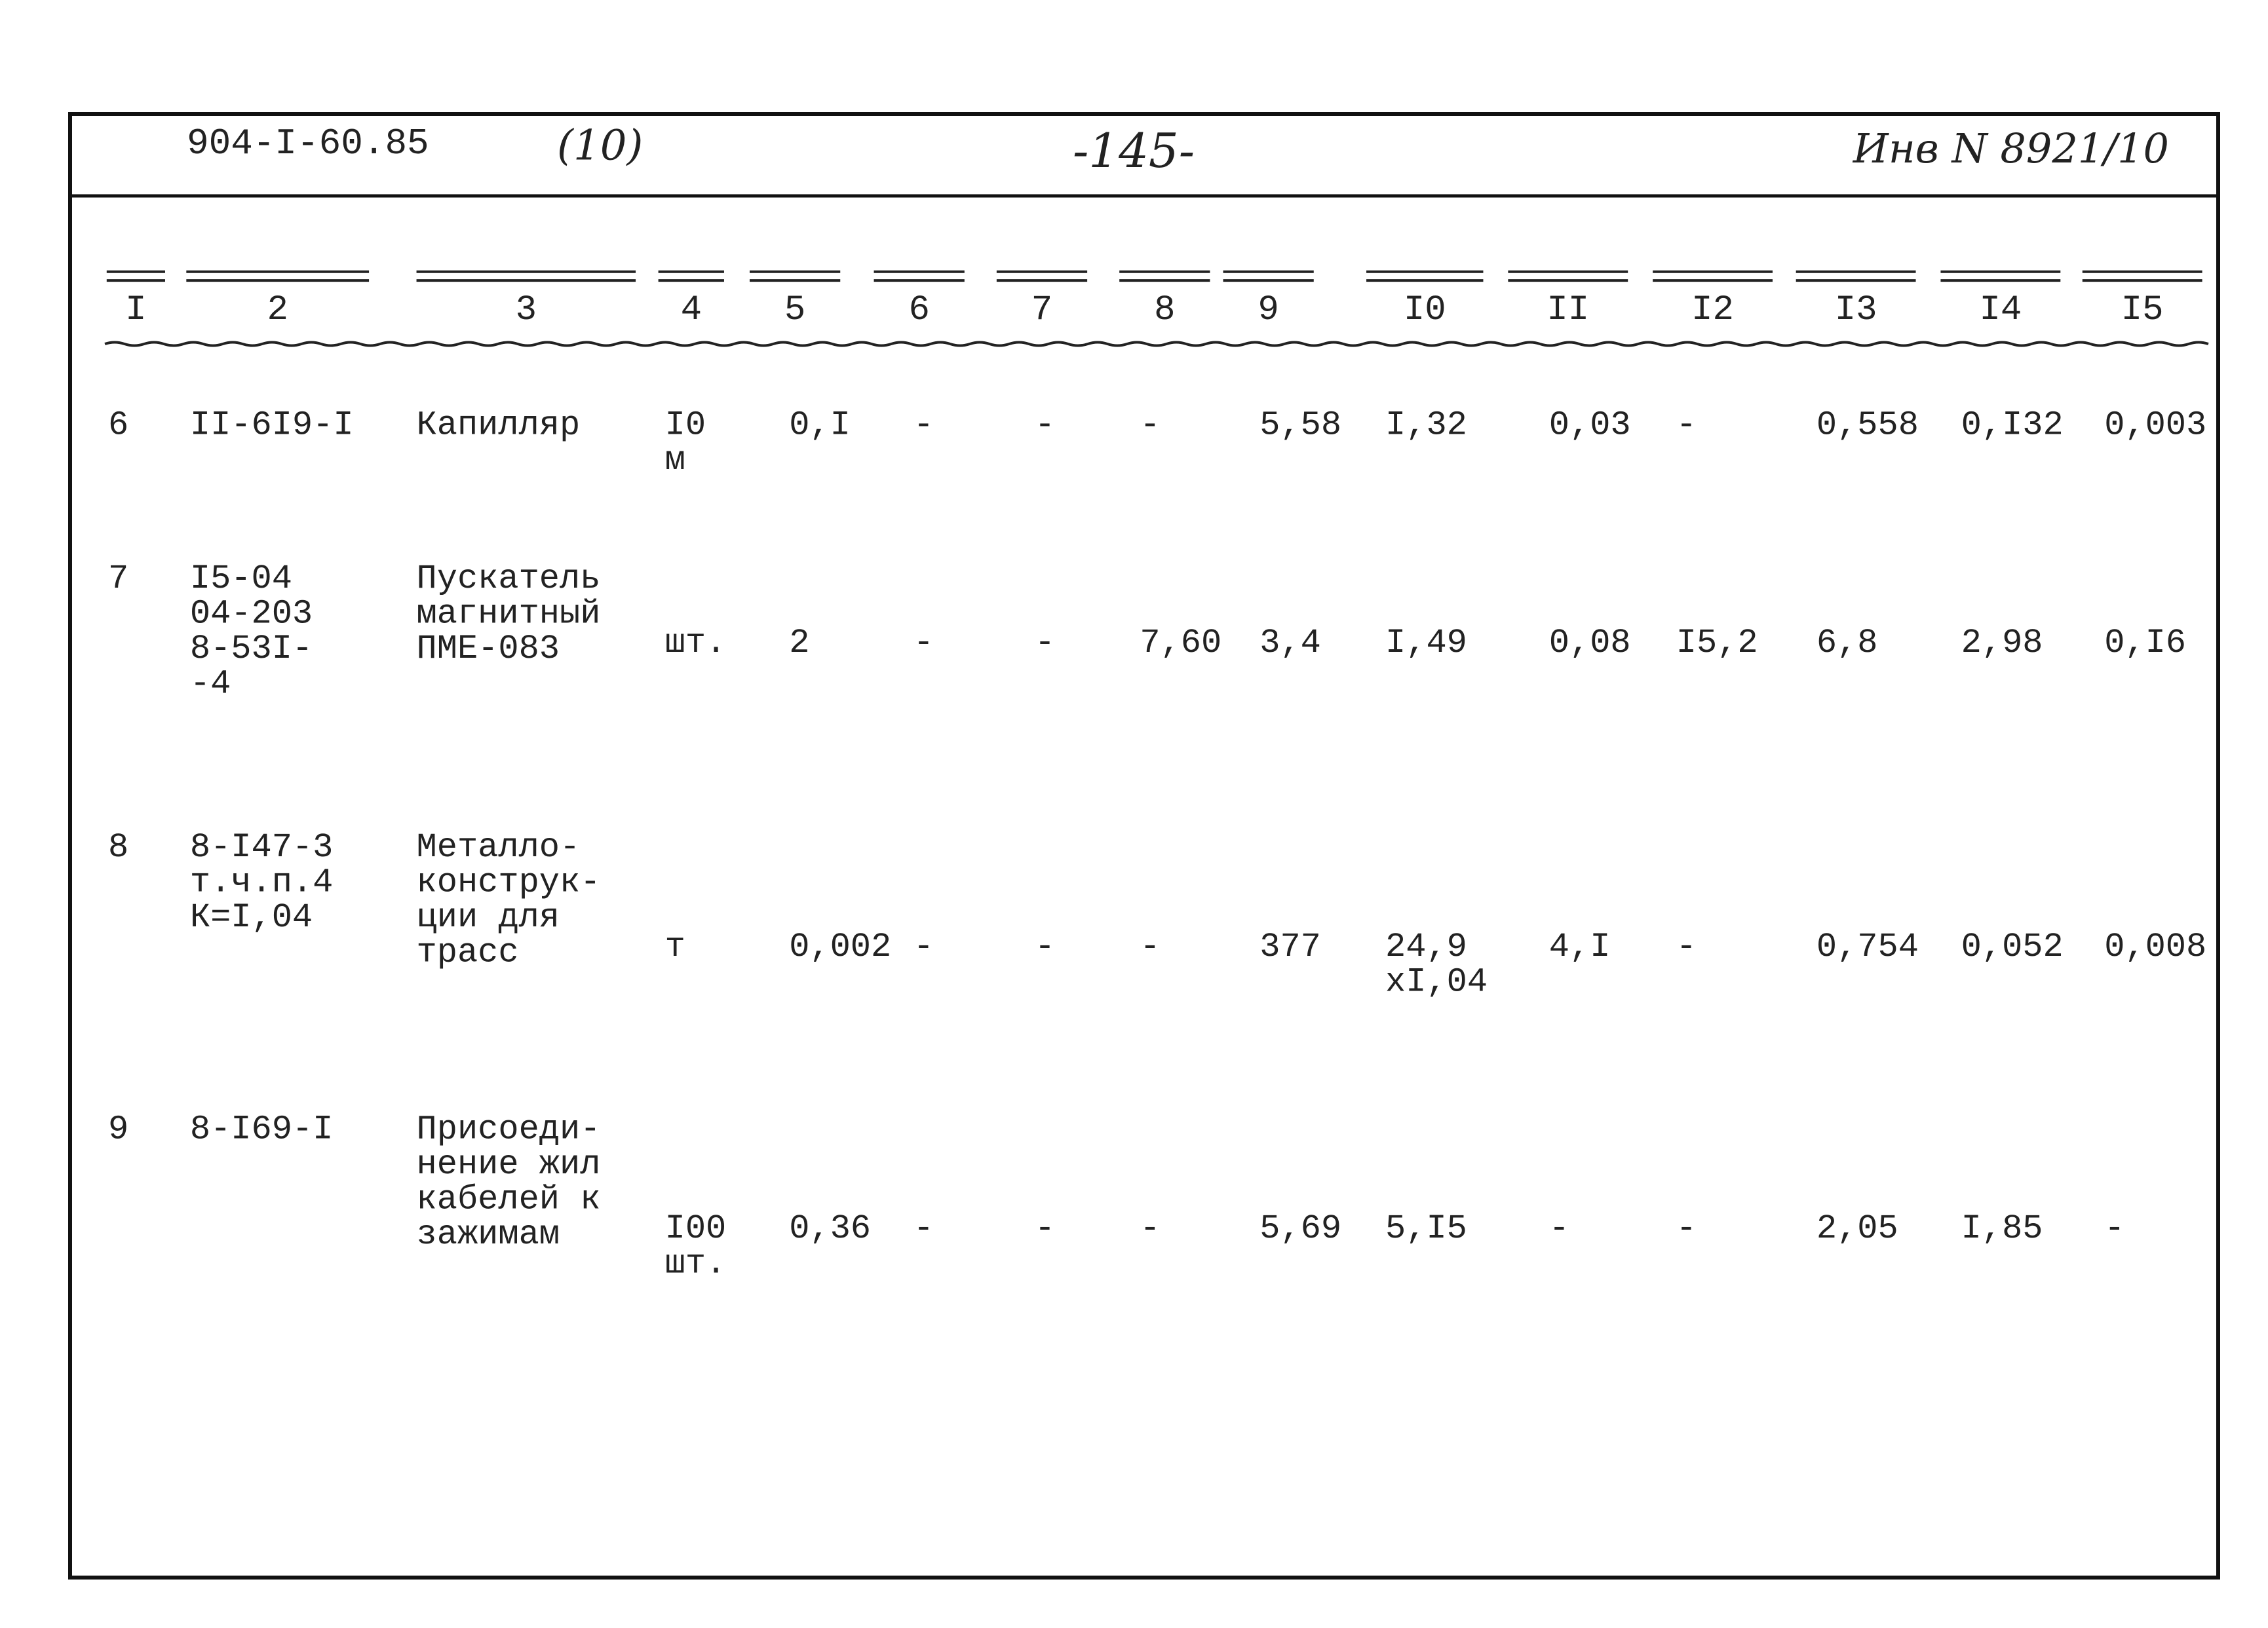 Image resolution: width=2268 pixels, height=1628 pixels. What do you see at coordinates (691, 310) in the screenshot?
I see `column-number: 4` at bounding box center [691, 310].